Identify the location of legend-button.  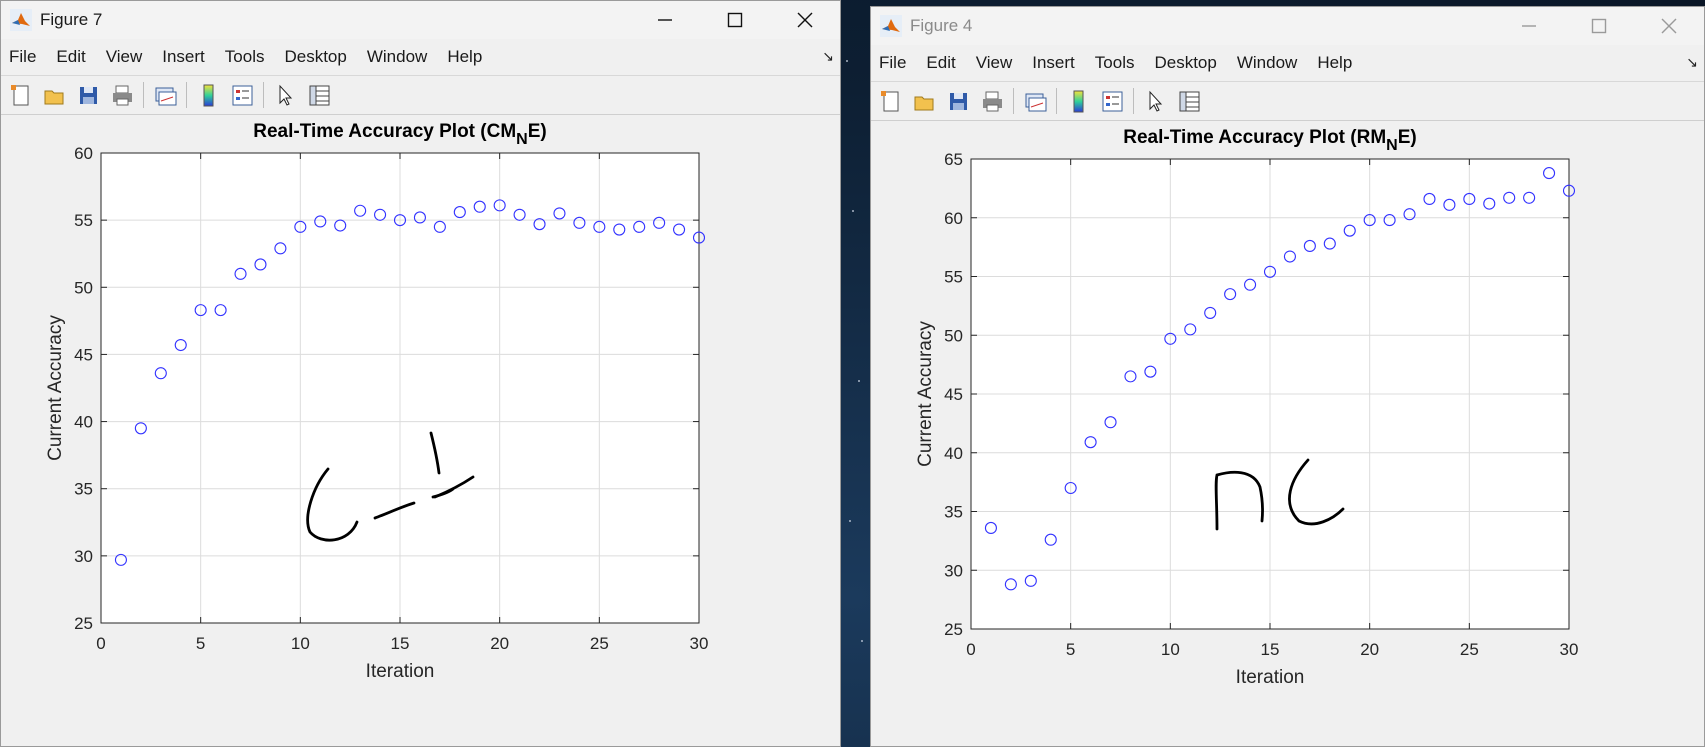
(1112, 101).